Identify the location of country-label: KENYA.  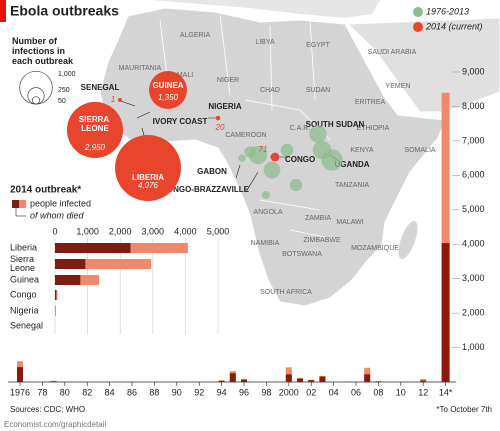
(362, 150).